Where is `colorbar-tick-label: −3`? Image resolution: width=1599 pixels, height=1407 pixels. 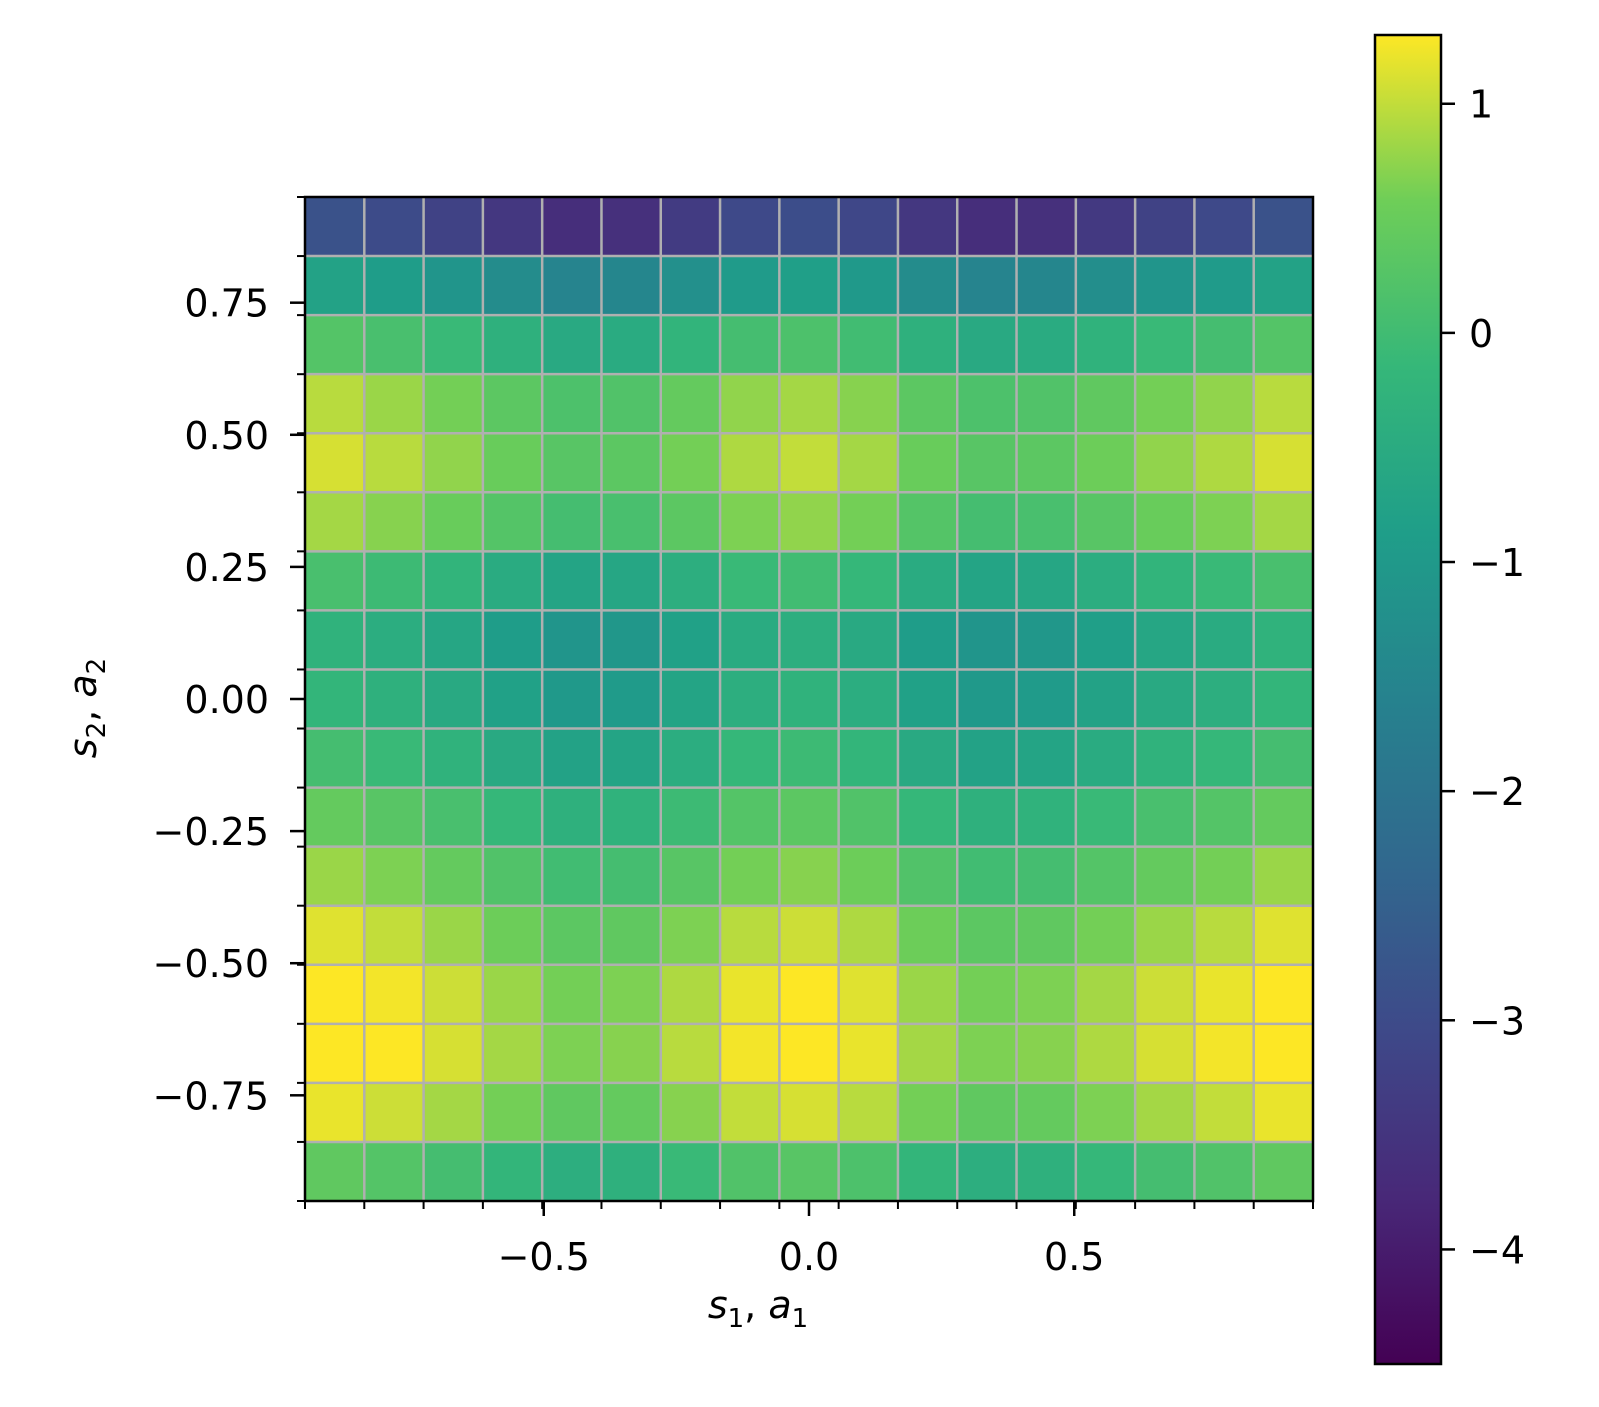 colorbar-tick-label: −3 is located at coordinates (1497, 1021).